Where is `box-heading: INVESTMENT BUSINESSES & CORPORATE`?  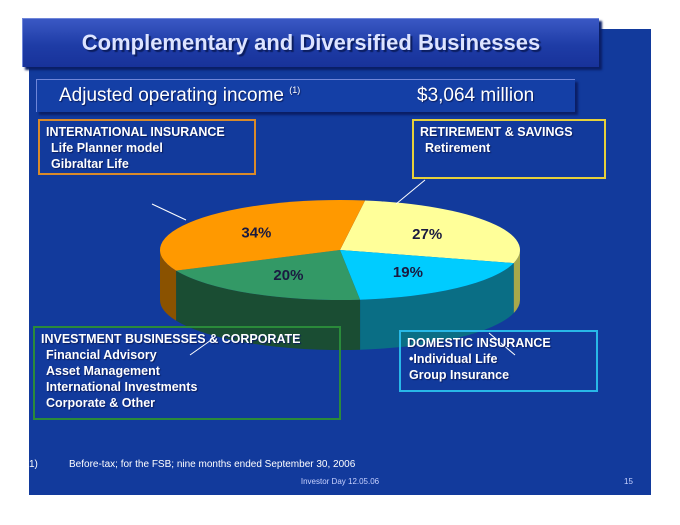 box-heading: INVESTMENT BUSINESSES & CORPORATE is located at coordinates (171, 339).